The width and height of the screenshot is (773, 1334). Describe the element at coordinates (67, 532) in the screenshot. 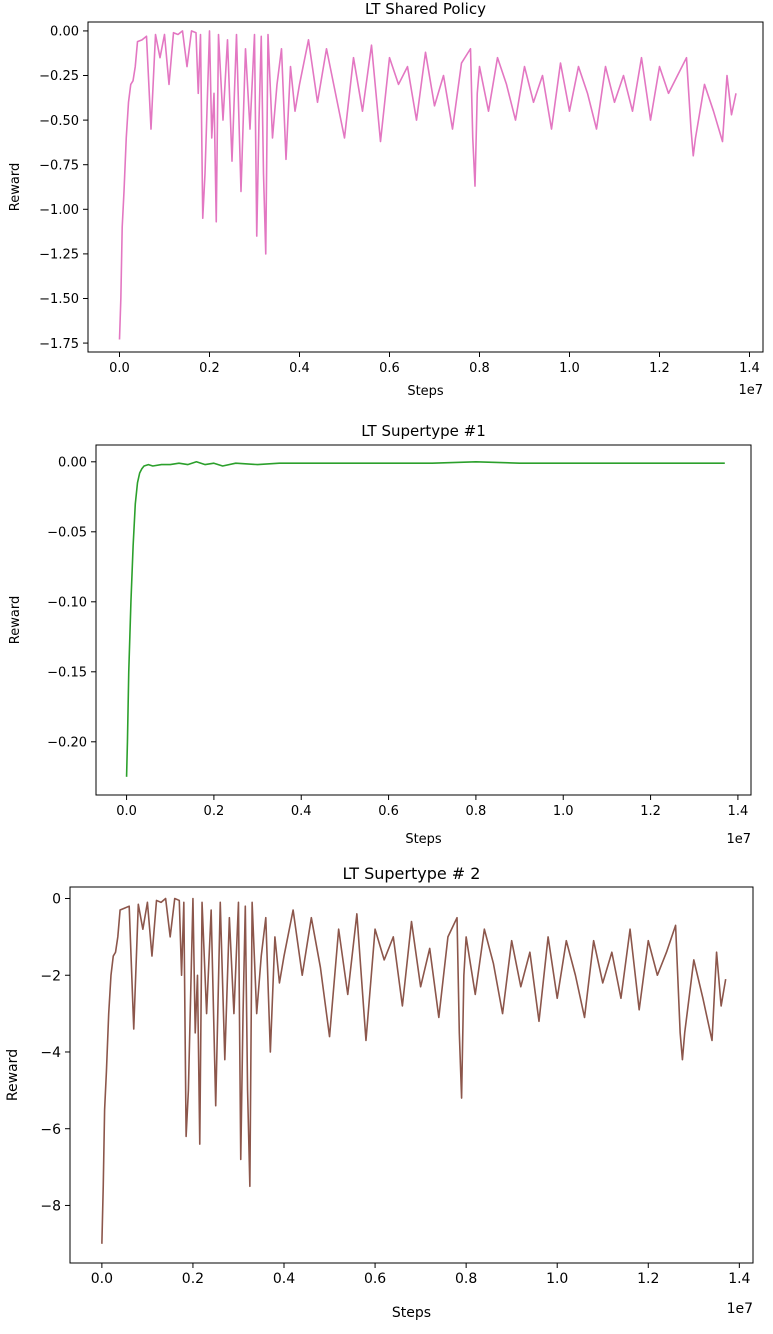

I see `y-tick-label: −0.05` at that location.